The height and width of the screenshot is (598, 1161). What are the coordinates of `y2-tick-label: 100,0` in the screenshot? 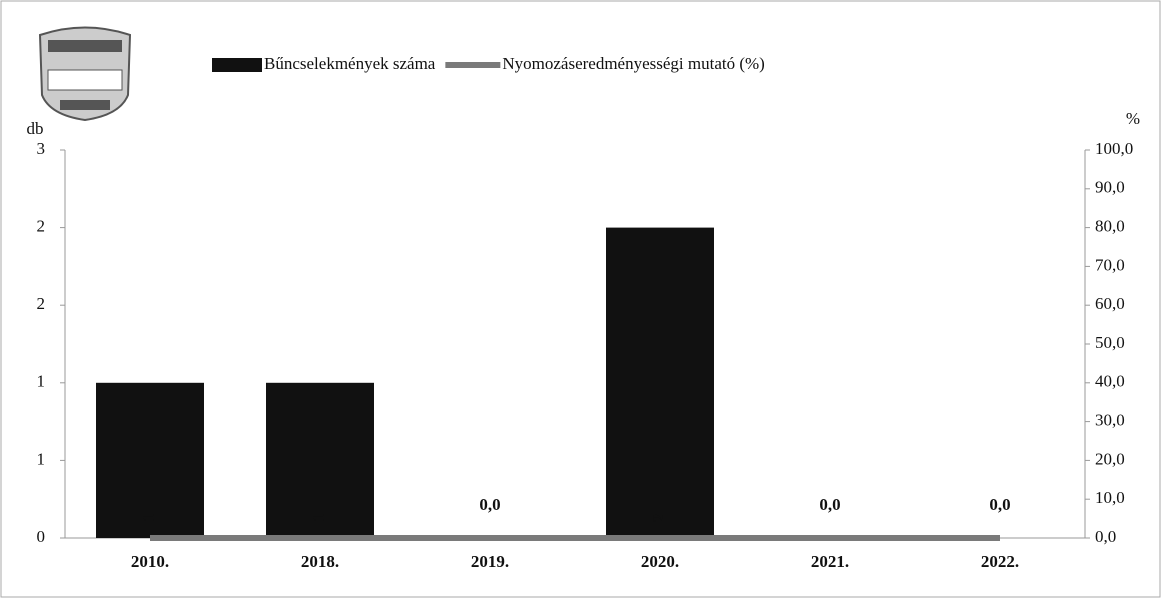 It's located at (1114, 148).